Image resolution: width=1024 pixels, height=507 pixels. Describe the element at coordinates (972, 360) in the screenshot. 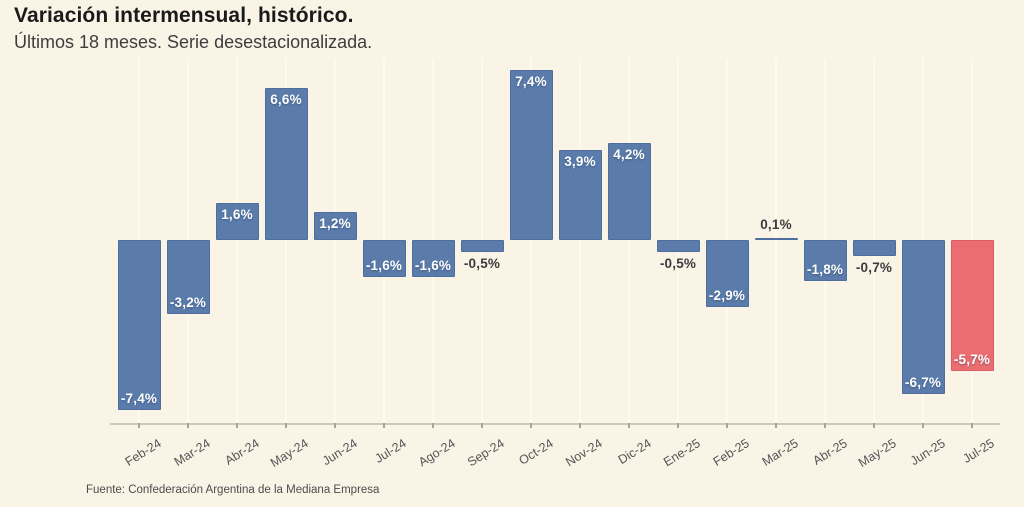

I see `bar-value-label: -5,7%` at that location.